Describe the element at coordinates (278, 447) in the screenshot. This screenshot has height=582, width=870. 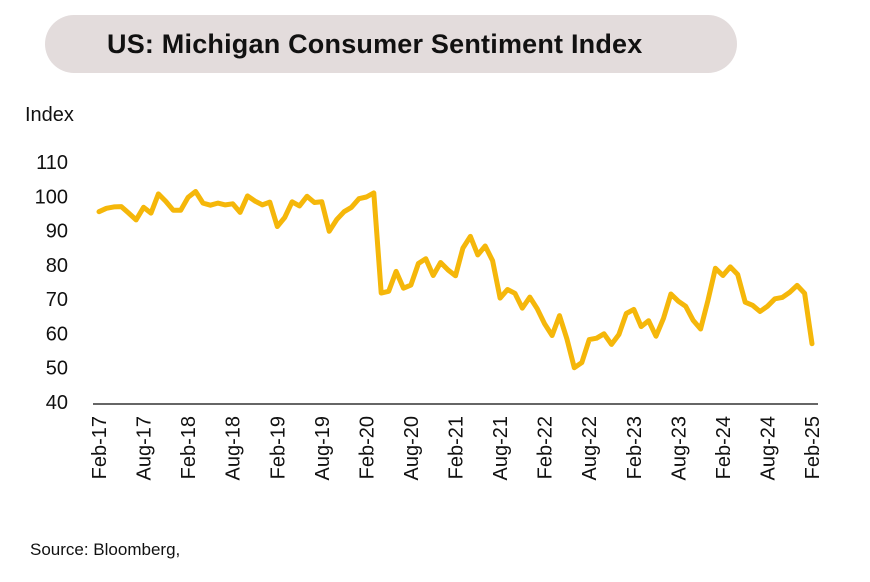
I see `x-tick-label: Feb-19` at that location.